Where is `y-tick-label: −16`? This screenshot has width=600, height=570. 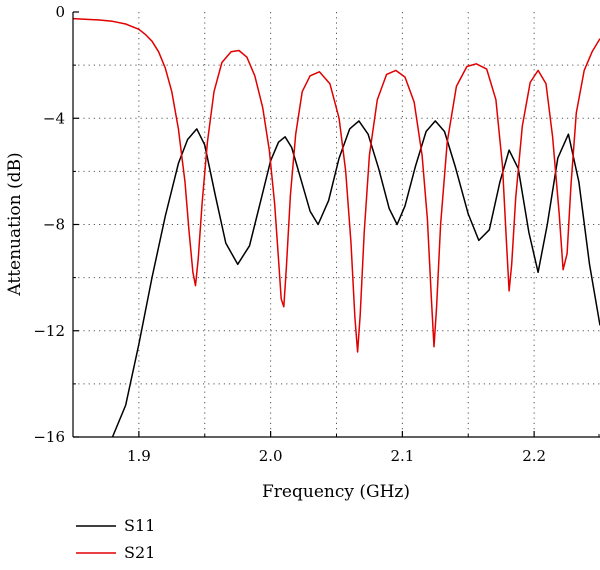 y-tick-label: −16 is located at coordinates (49, 437).